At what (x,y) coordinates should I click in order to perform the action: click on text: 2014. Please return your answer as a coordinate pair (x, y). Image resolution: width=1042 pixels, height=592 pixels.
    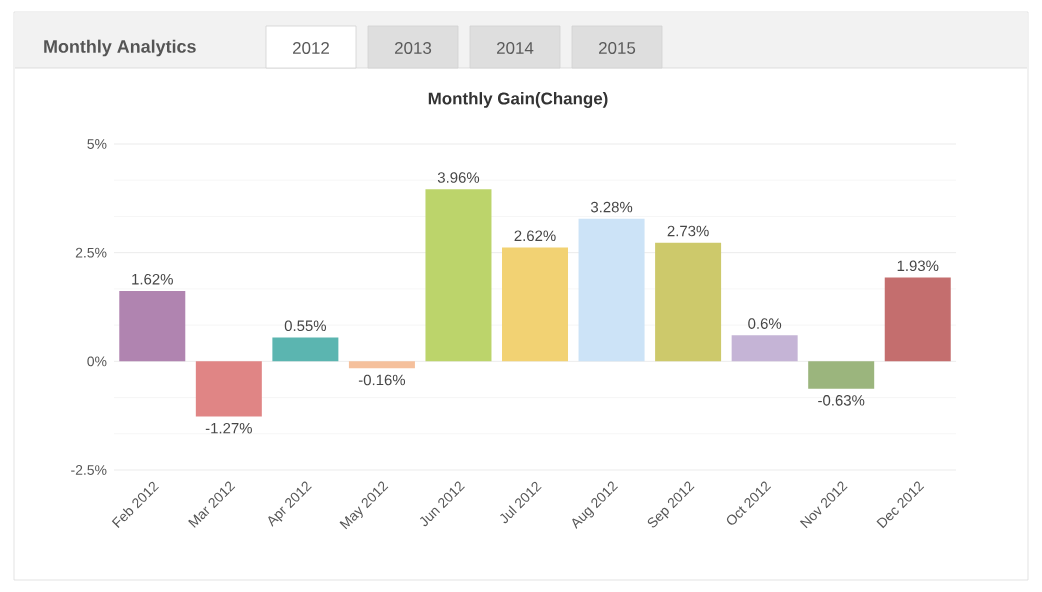
    Looking at the image, I should click on (515, 48).